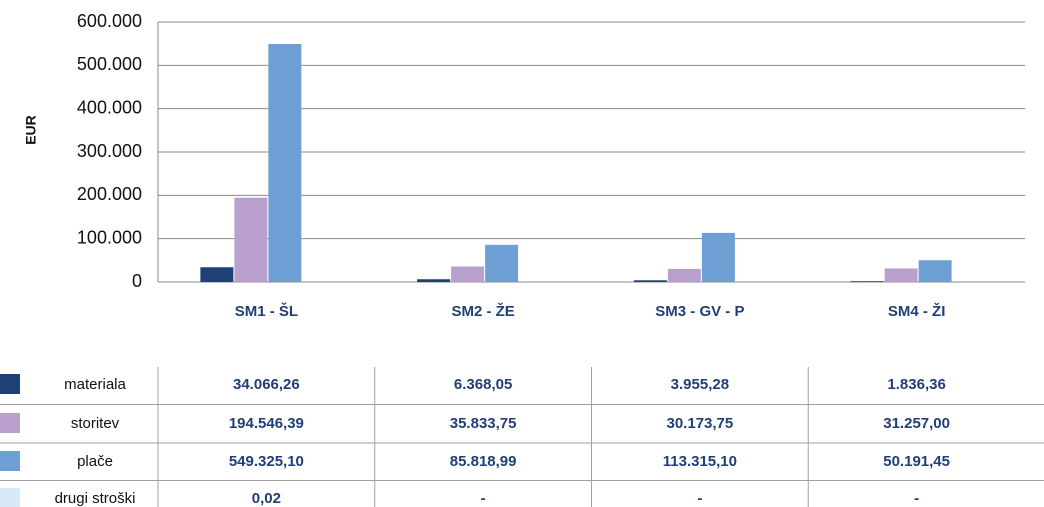  Describe the element at coordinates (699, 311) in the screenshot. I see `x-tick-label: SM3 - GV - P` at that location.